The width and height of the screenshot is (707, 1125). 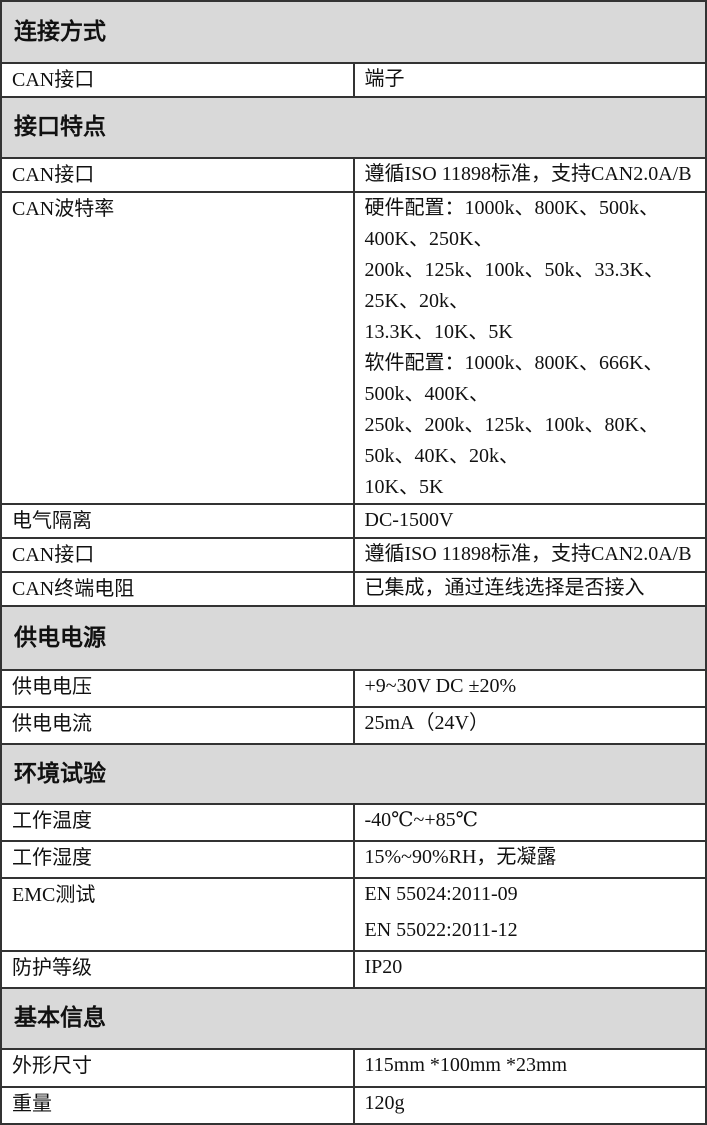 I want to click on row-label: 外形尺寸, so click(x=177, y=1068).